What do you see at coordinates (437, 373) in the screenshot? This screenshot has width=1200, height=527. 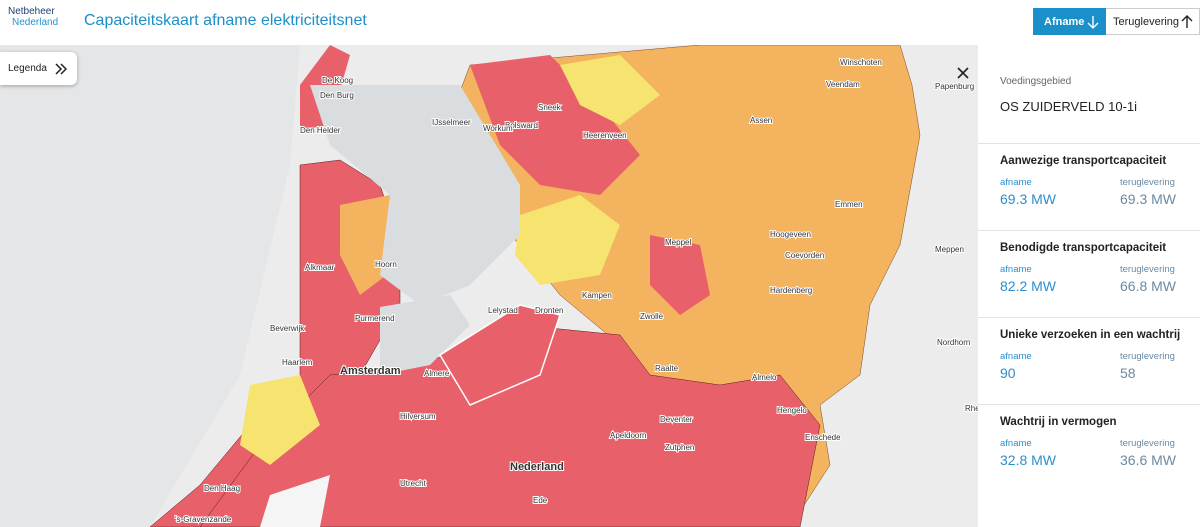 I see `map-label: Almere` at bounding box center [437, 373].